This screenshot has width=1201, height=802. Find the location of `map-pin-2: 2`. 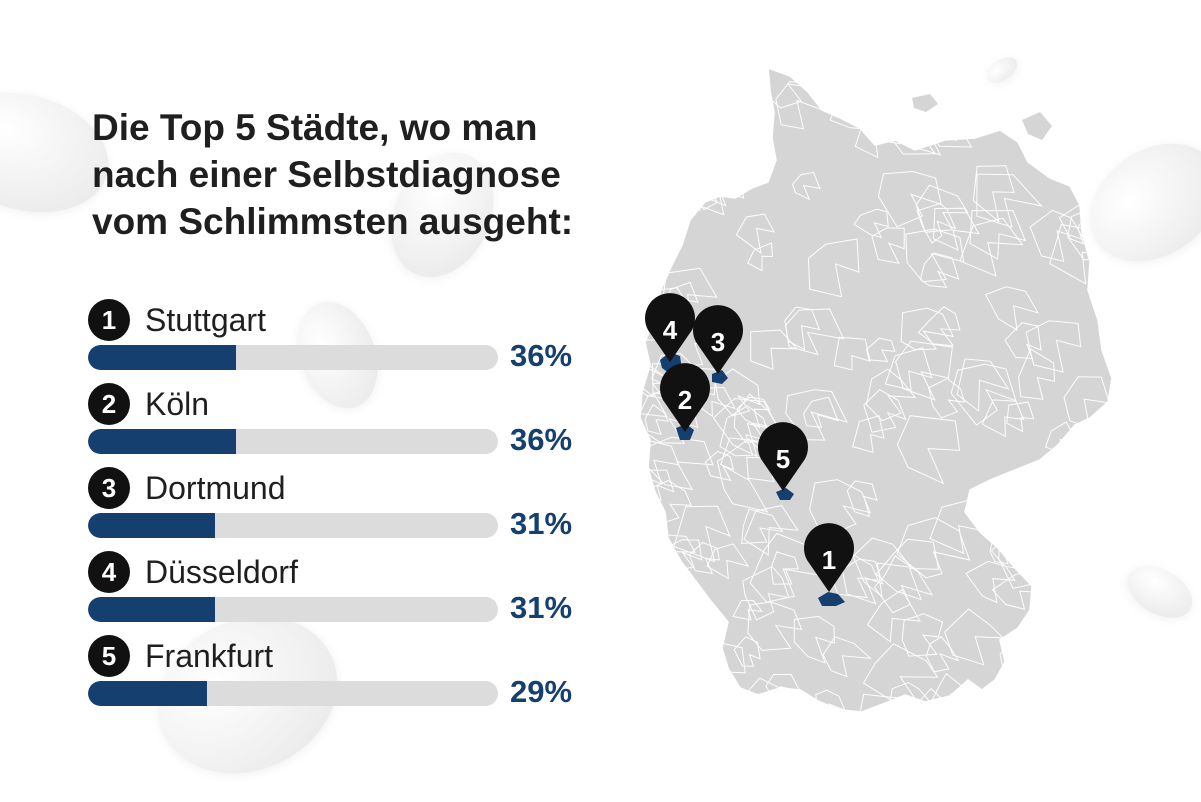

map-pin-2: 2 is located at coordinates (684, 397).